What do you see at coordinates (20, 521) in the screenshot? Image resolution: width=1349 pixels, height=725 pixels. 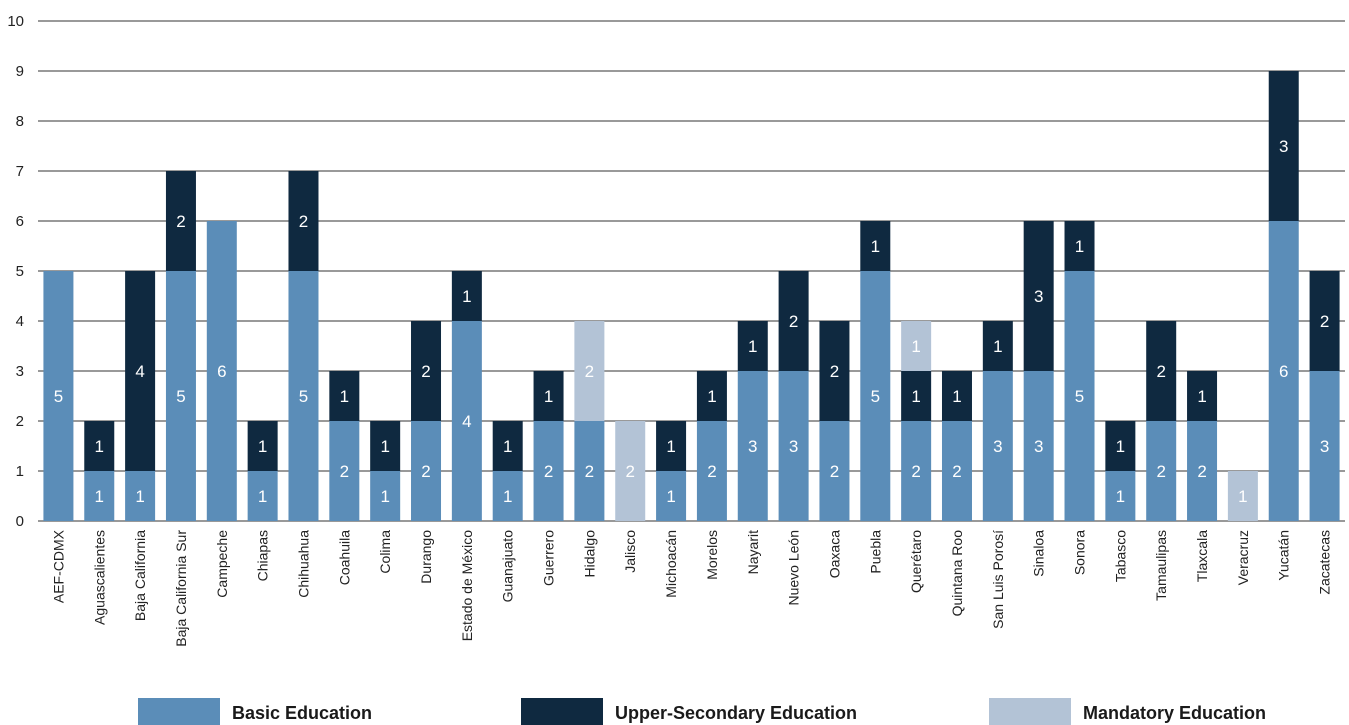 I see `y-tick-label: 0` at bounding box center [20, 521].